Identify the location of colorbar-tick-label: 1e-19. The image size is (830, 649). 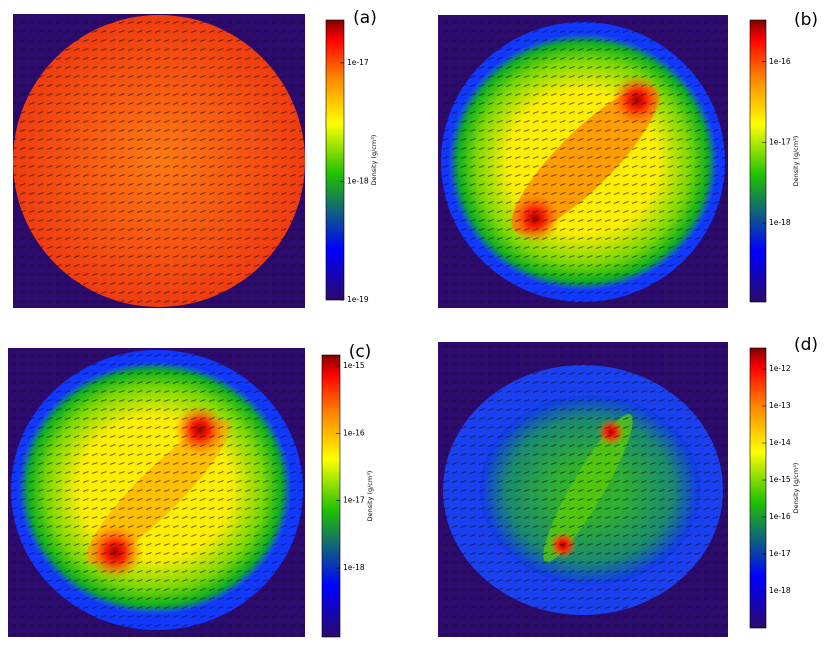
(358, 299).